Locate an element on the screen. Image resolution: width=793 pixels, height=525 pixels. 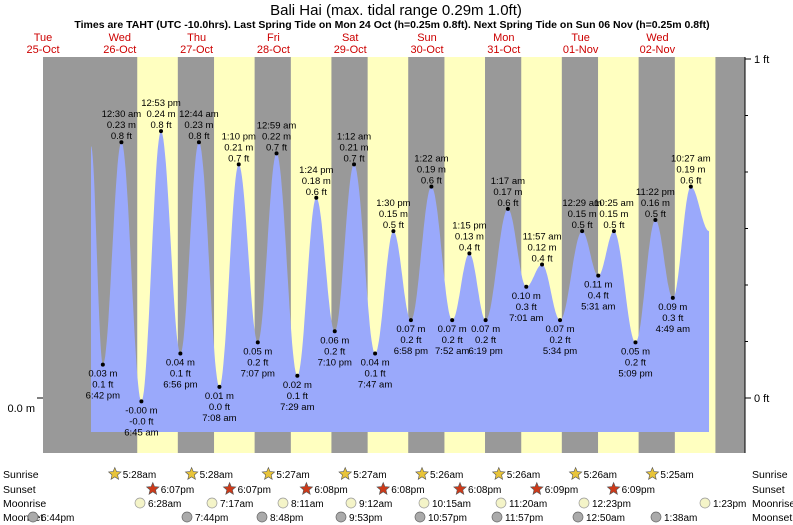
tide-label-time: 1:10 pm is located at coordinates (239, 136).